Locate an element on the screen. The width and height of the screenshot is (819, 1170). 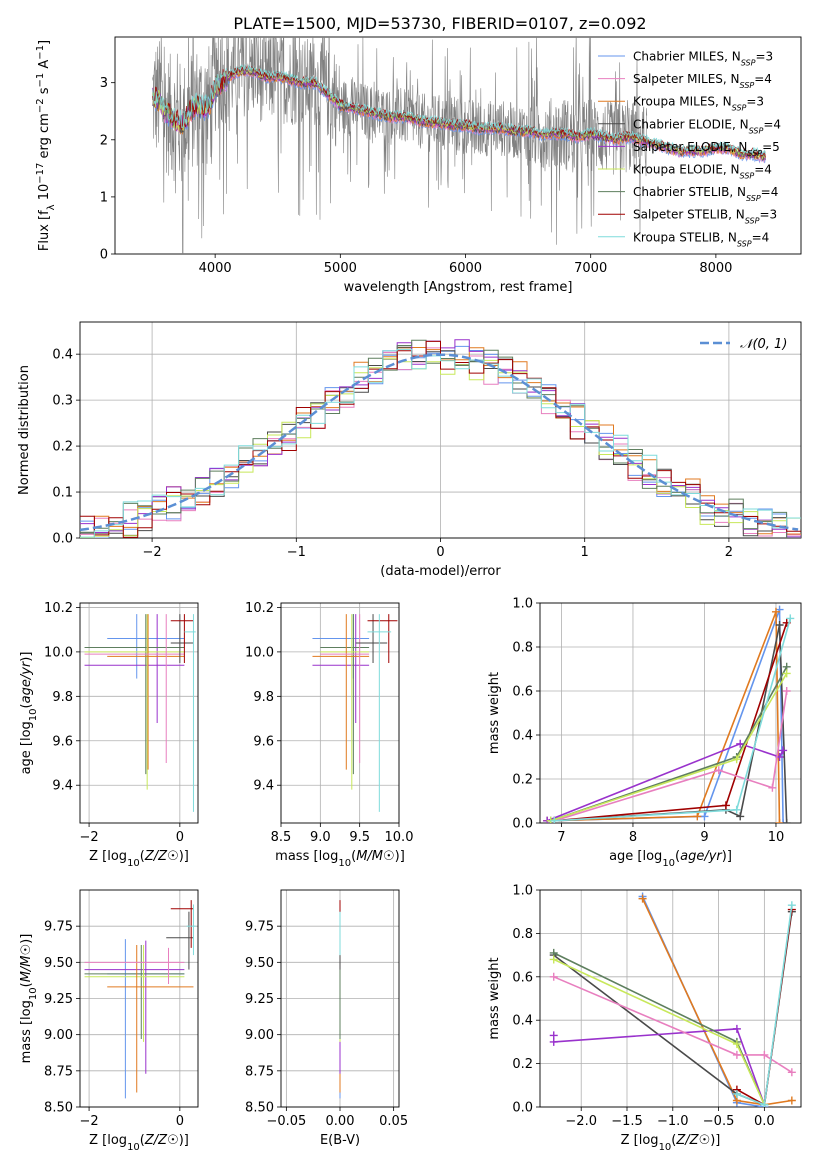
y-tick-label: 9.75 is located at coordinates (58, 927).